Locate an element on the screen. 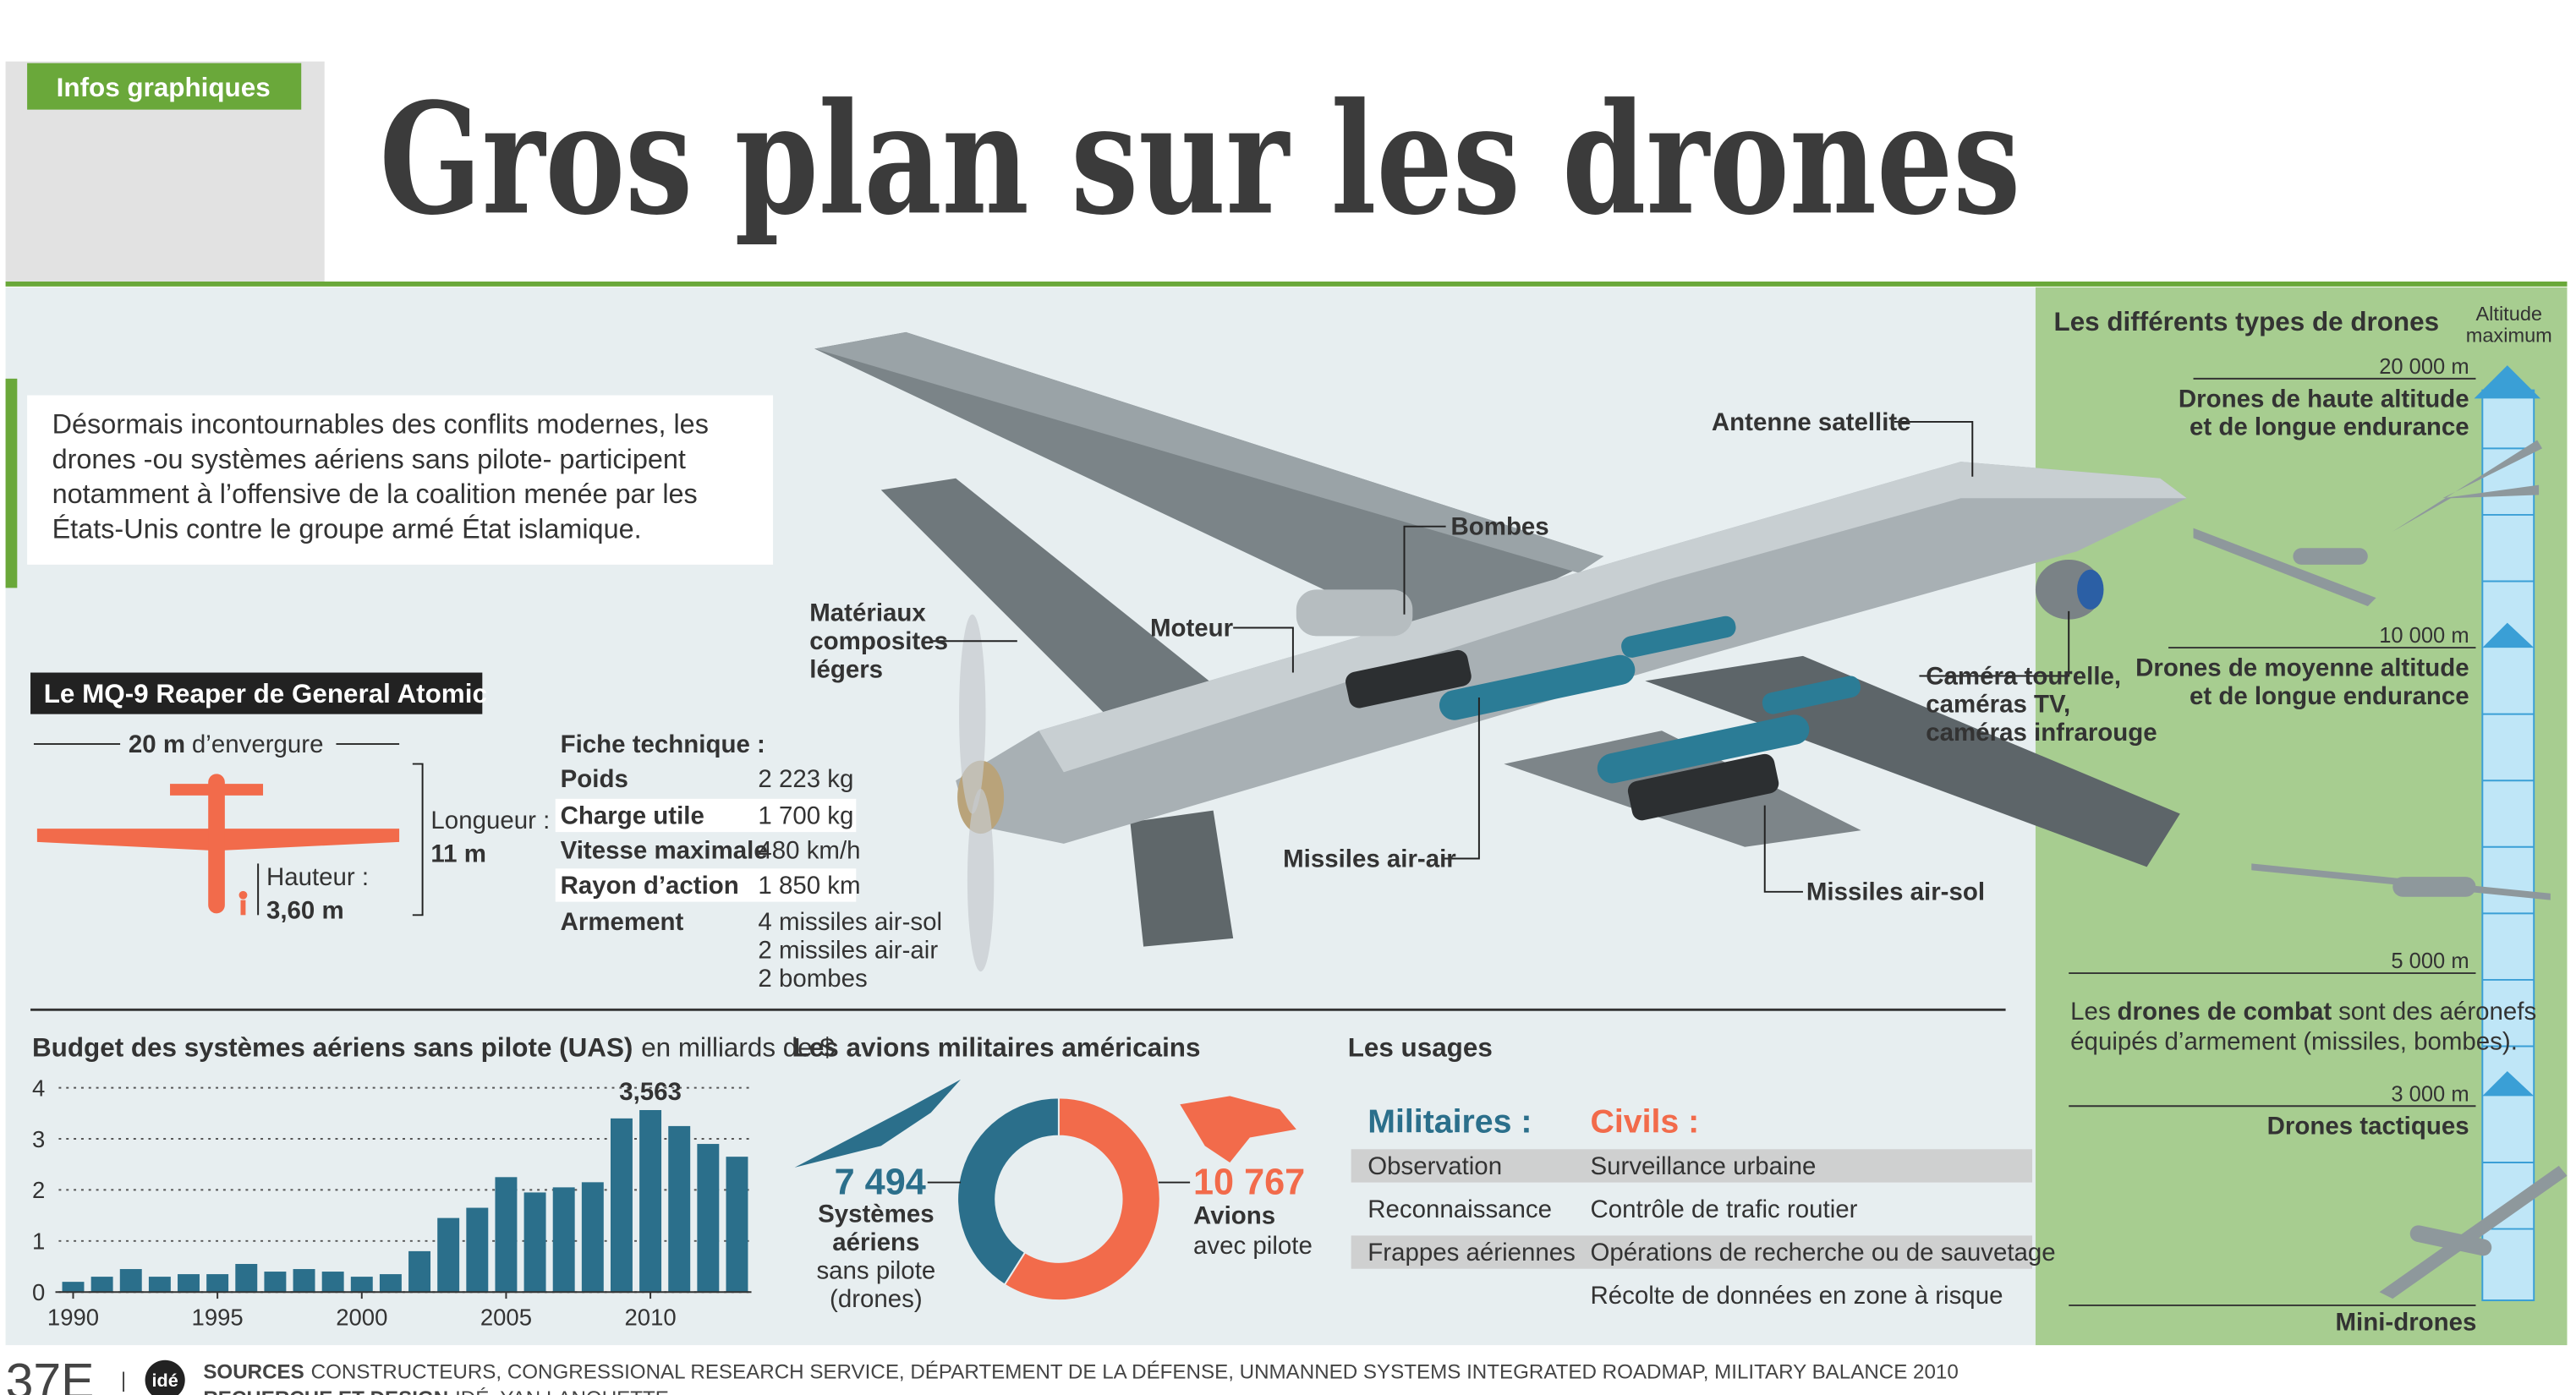 This screenshot has height=1395, width=2576. spec-title: Fiche technique : is located at coordinates (663, 744).